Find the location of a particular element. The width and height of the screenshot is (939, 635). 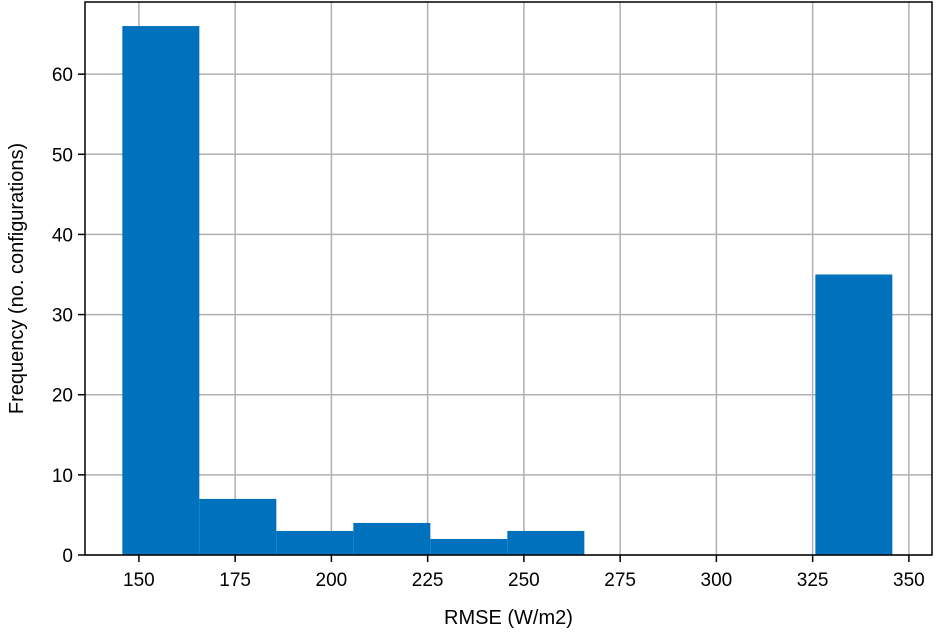

x-tick-label: 175 is located at coordinates (235, 580).